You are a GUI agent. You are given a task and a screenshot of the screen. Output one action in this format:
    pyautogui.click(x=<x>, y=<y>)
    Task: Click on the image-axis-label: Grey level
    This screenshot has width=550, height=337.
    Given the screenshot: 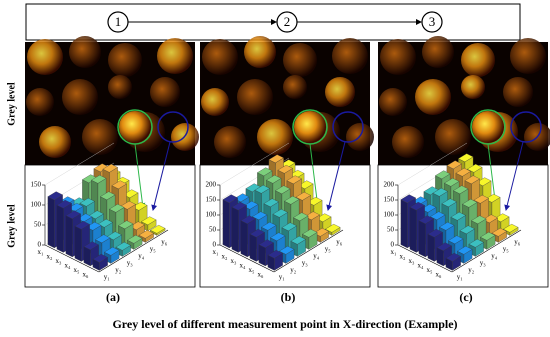 What is the action you would take?
    pyautogui.click(x=11, y=104)
    